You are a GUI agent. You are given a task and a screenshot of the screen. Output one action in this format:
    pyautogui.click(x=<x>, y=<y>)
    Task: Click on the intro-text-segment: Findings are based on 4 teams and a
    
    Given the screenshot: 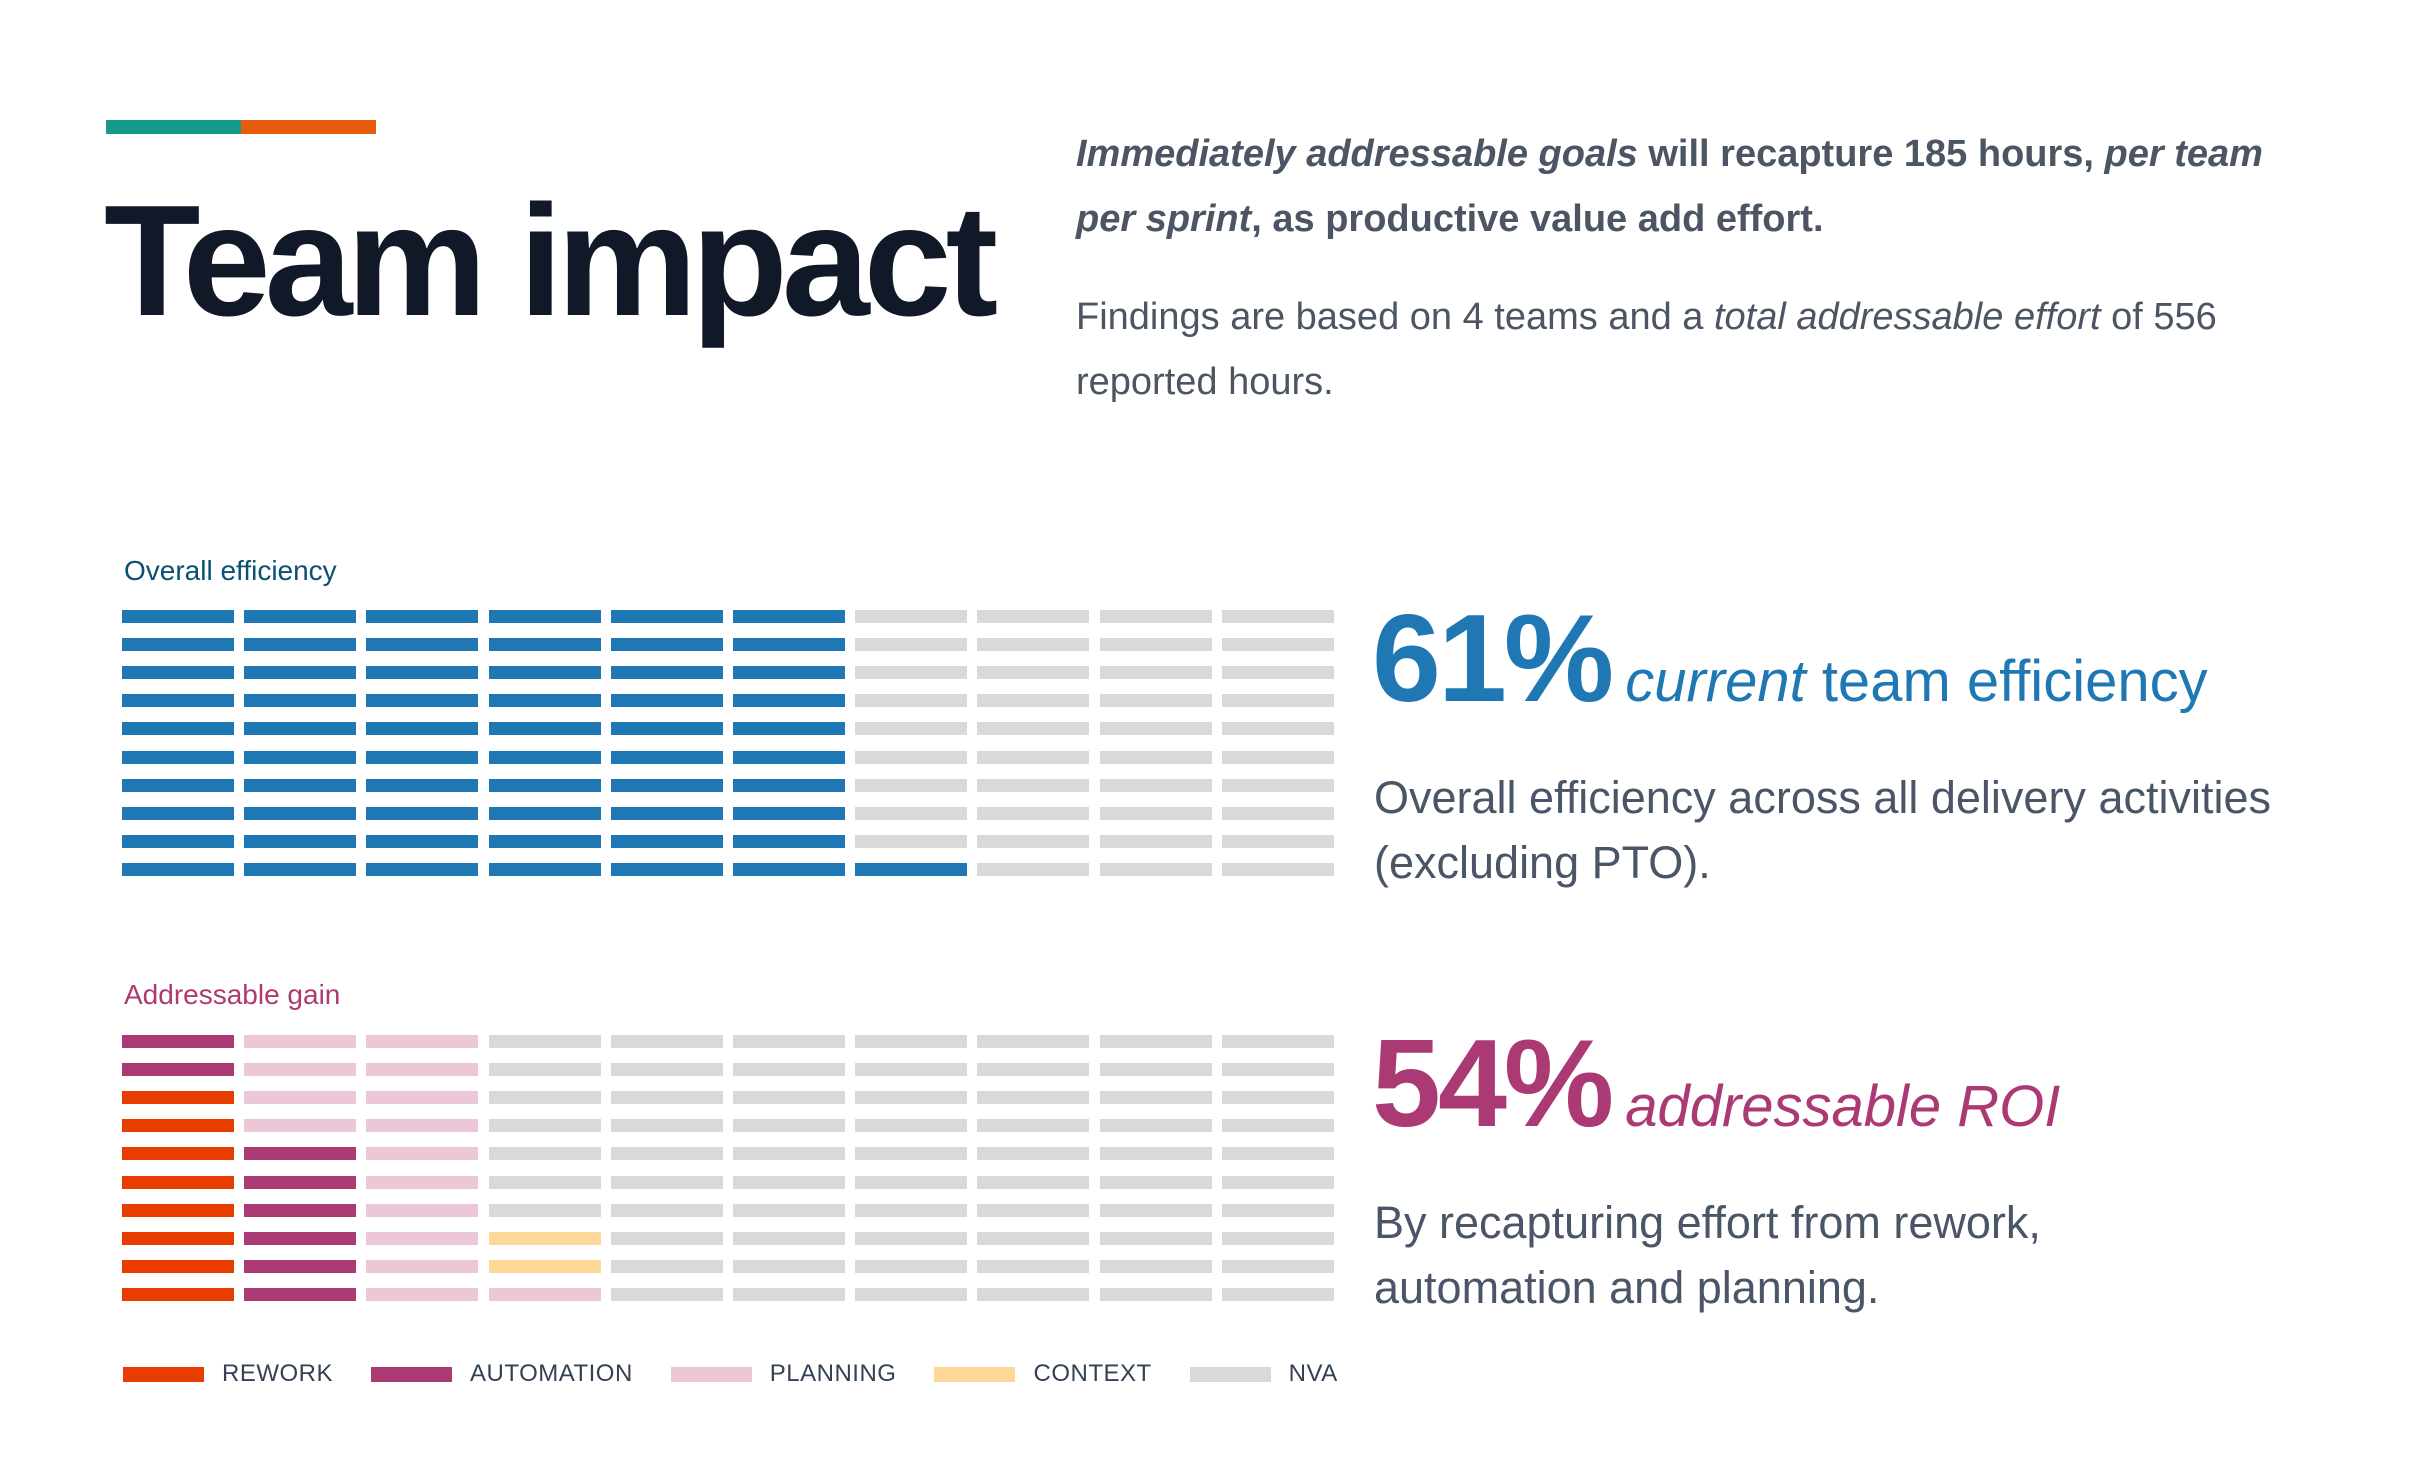 What is the action you would take?
    pyautogui.click(x=1395, y=317)
    